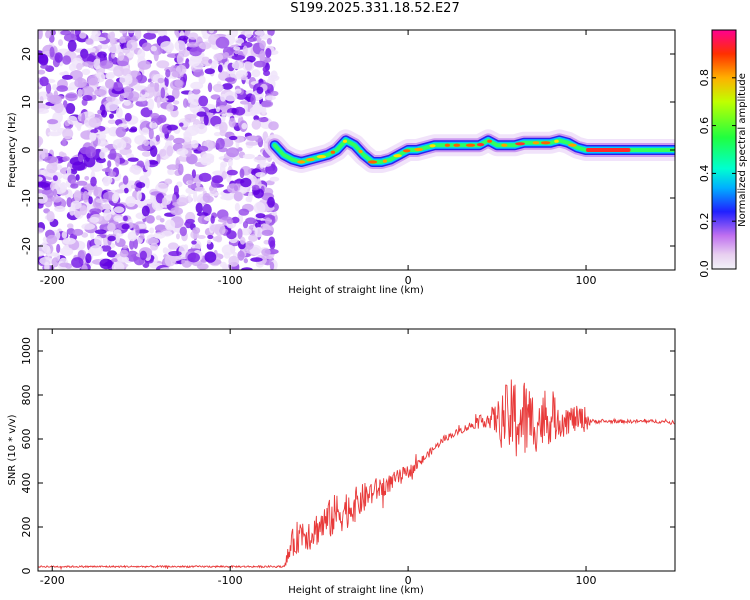  I want to click on y-tick-label: 20, so click(26, 54).